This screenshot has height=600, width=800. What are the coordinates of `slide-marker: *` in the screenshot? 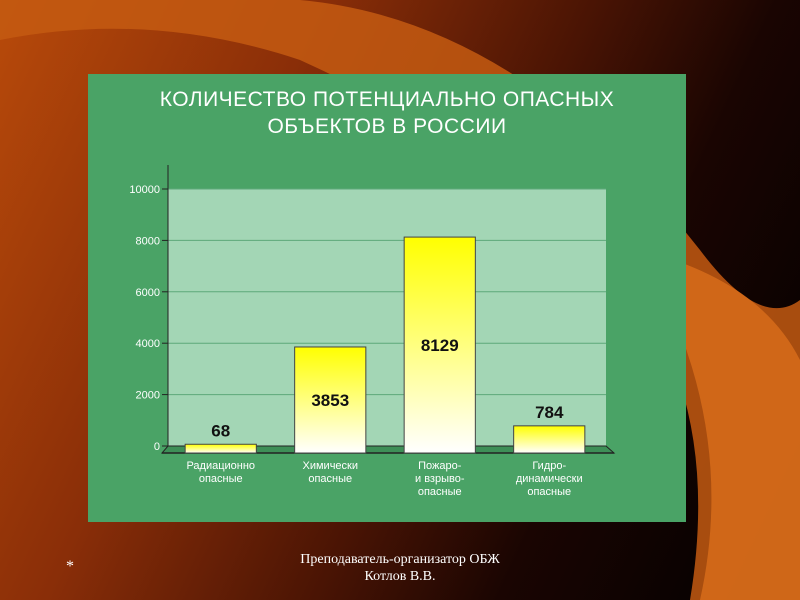 It's located at (70, 566).